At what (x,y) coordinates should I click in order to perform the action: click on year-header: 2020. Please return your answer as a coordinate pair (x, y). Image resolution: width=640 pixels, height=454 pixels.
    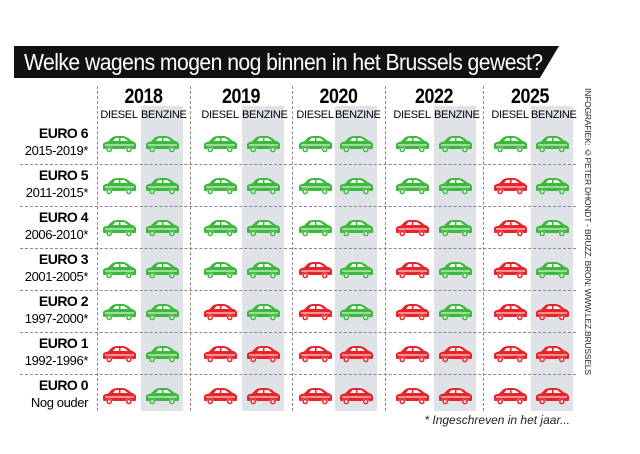
    Looking at the image, I should click on (338, 96).